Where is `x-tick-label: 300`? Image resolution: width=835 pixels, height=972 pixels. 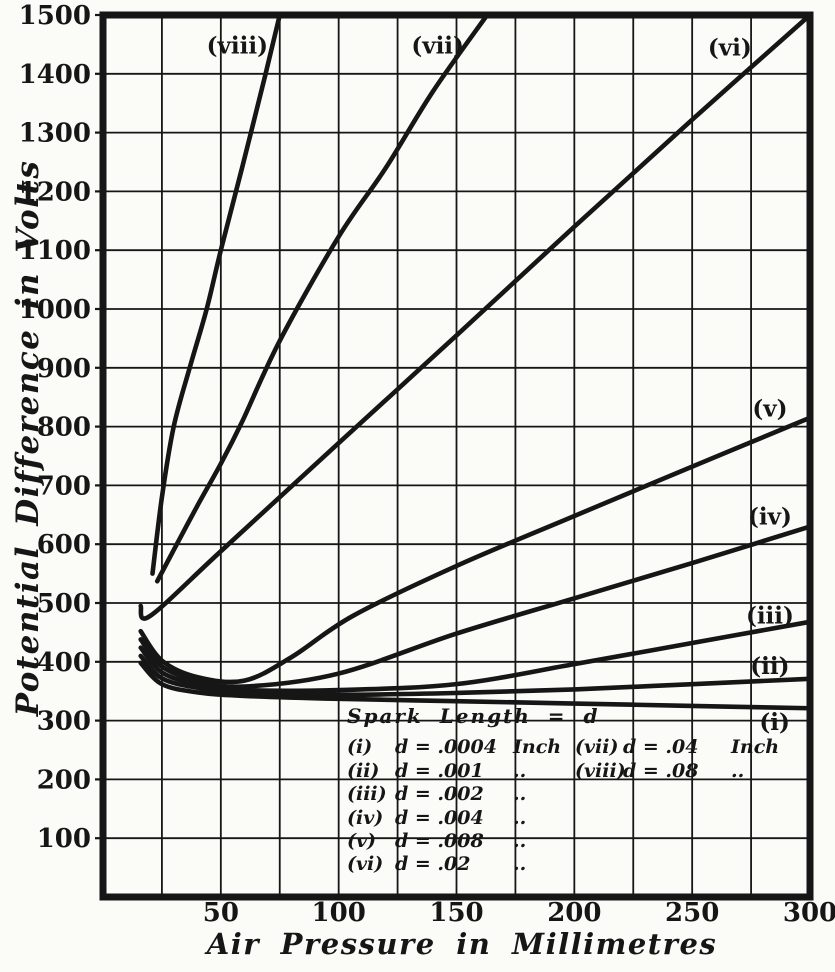 x-tick-label: 300 is located at coordinates (809, 913).